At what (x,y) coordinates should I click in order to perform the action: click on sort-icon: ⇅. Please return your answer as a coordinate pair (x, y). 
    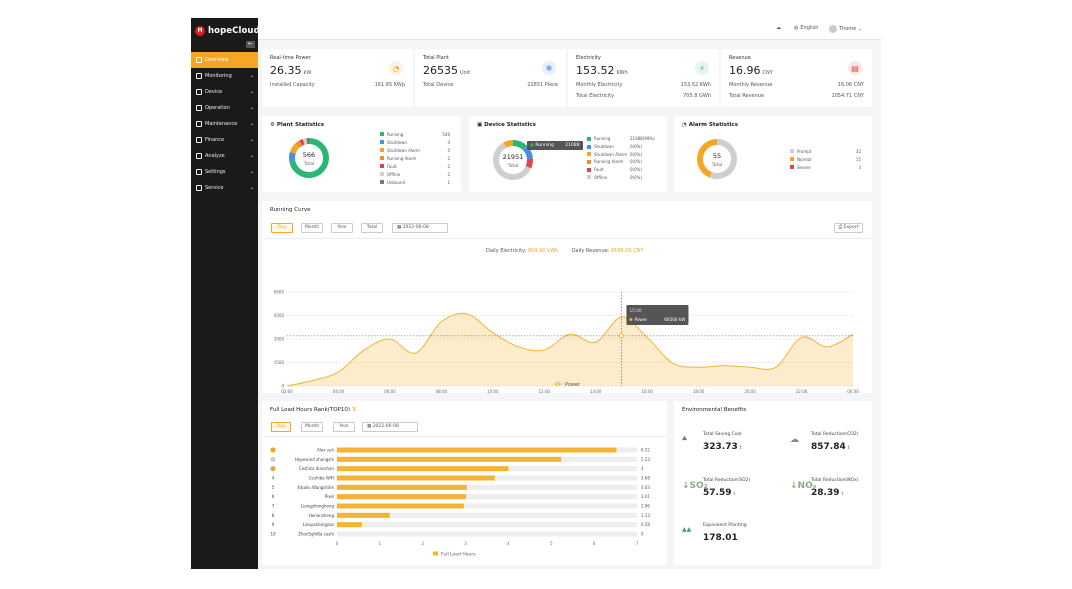
    Looking at the image, I should click on (353, 410).